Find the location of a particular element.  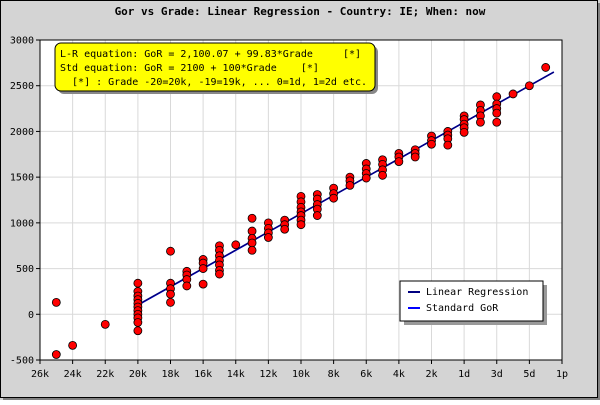

x-tick-label: 8k is located at coordinates (334, 374).